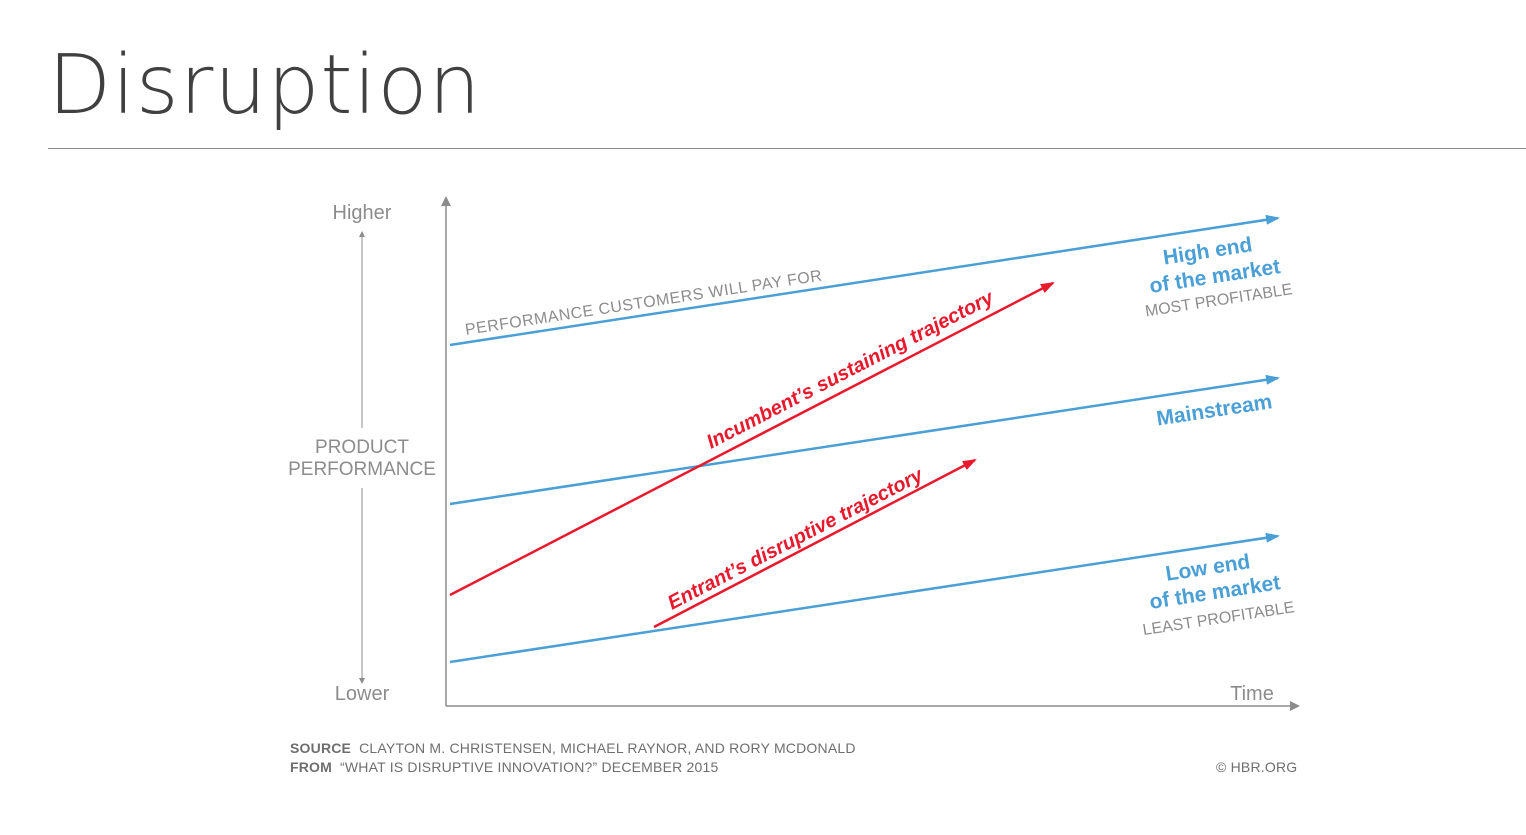  I want to click on low-end-line, so click(864, 598).